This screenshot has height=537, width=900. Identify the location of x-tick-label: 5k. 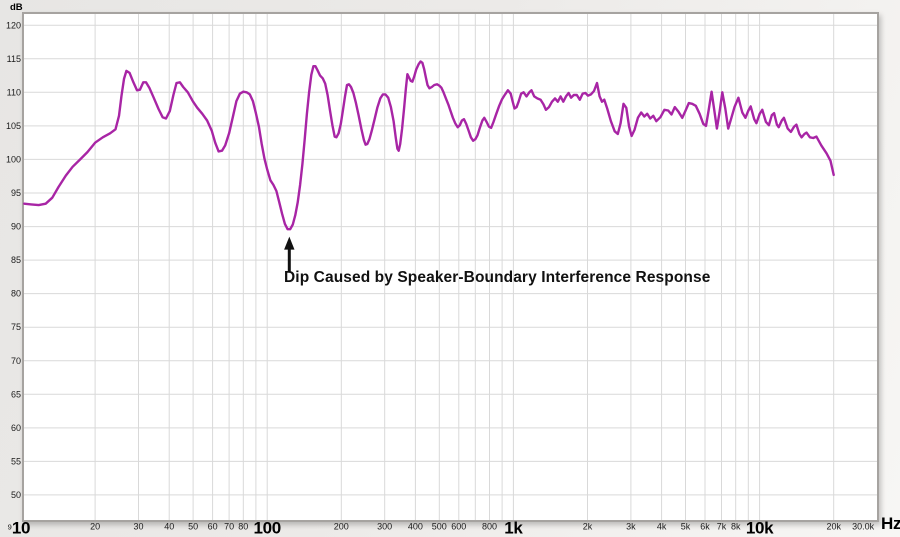
(686, 527).